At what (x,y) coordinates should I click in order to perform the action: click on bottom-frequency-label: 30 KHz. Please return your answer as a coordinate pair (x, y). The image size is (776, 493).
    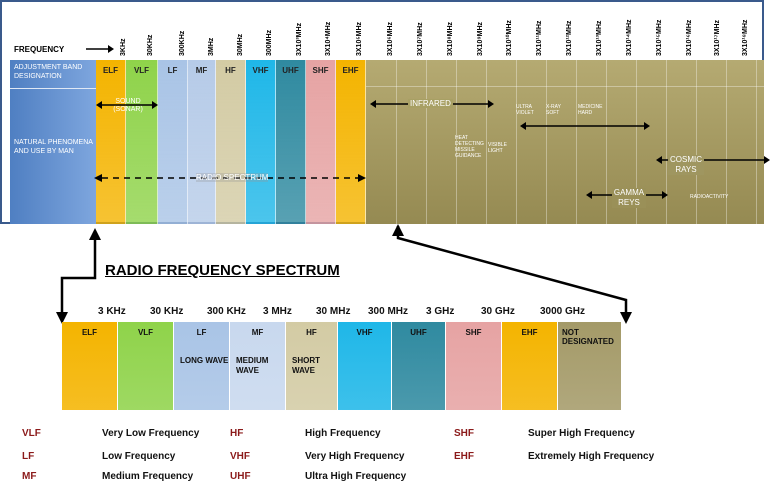
    Looking at the image, I should click on (167, 311).